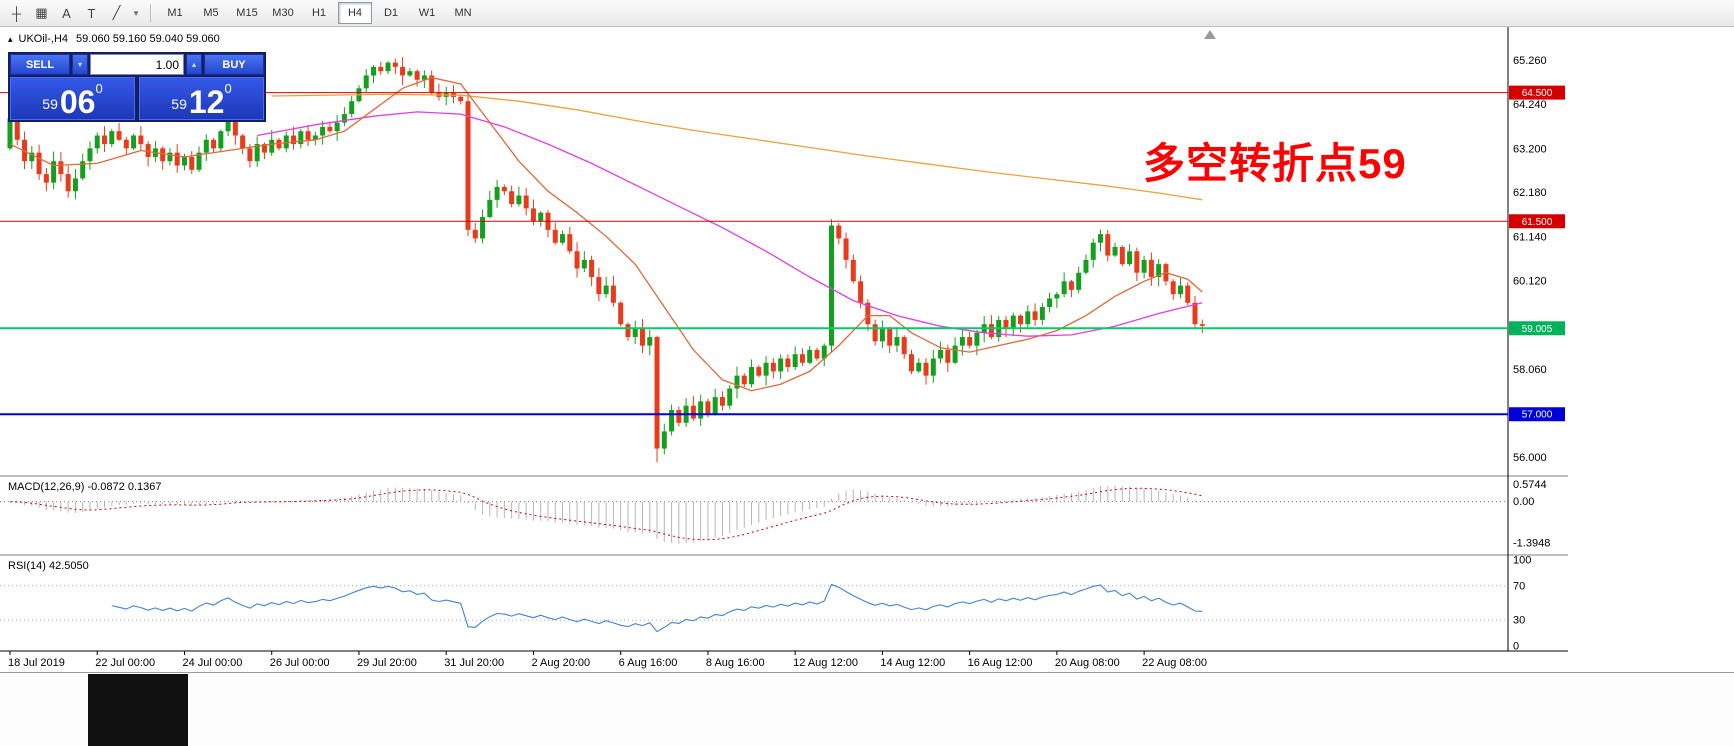 This screenshot has height=746, width=1734. Describe the element at coordinates (66, 13) in the screenshot. I see `text-label-icon: A` at that location.